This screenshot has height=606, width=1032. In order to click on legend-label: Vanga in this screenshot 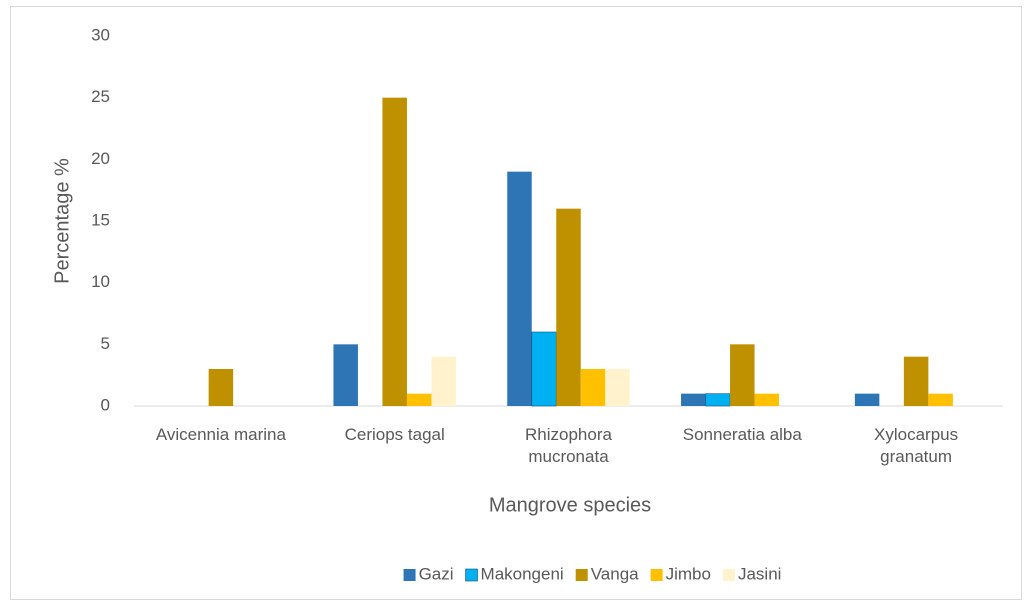, I will do `click(615, 573)`.